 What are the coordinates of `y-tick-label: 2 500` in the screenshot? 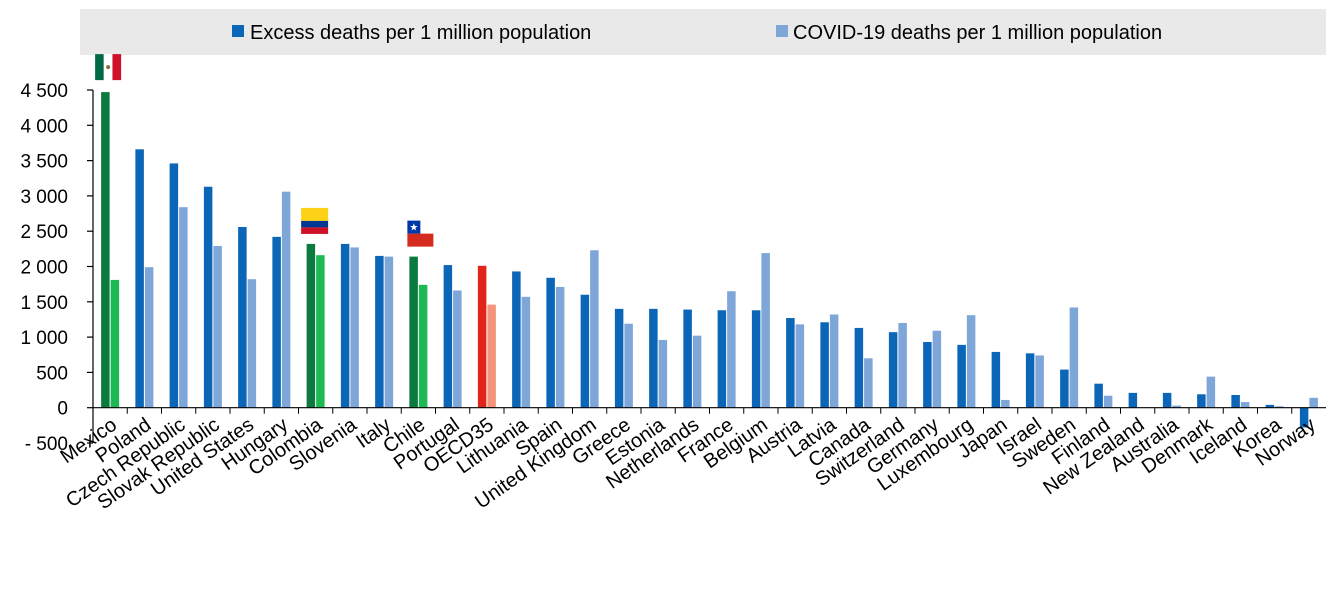 It's located at (44, 232).